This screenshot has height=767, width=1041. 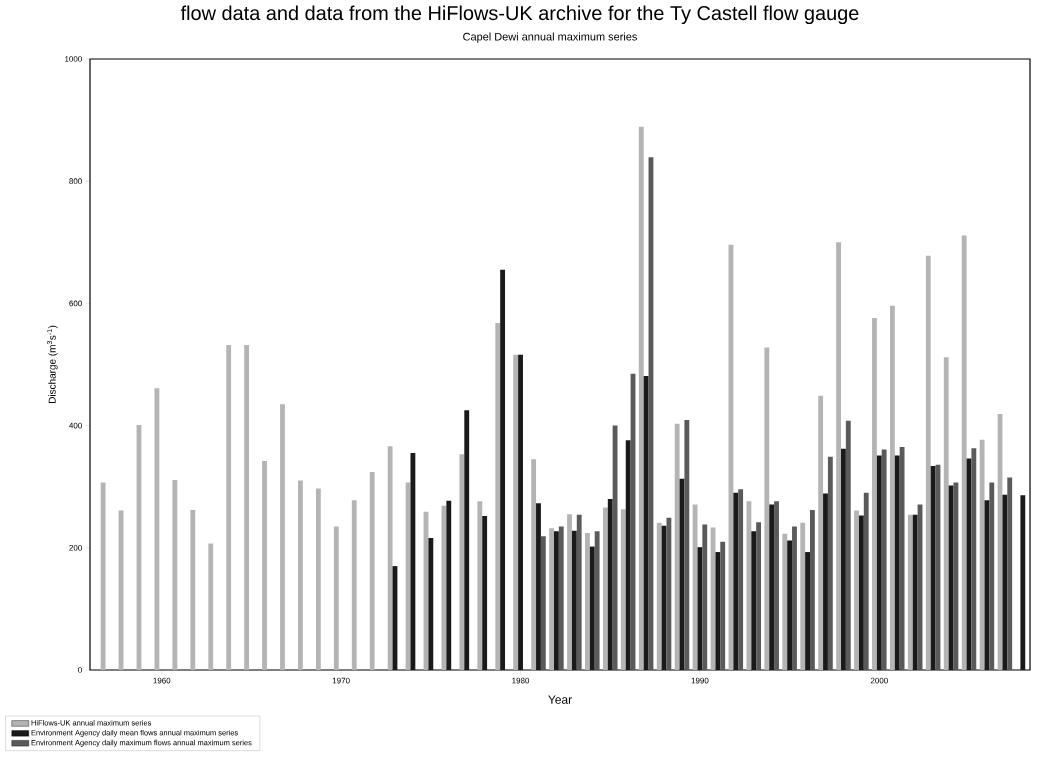 What do you see at coordinates (560, 699) in the screenshot?
I see `x-axis-title: Year` at bounding box center [560, 699].